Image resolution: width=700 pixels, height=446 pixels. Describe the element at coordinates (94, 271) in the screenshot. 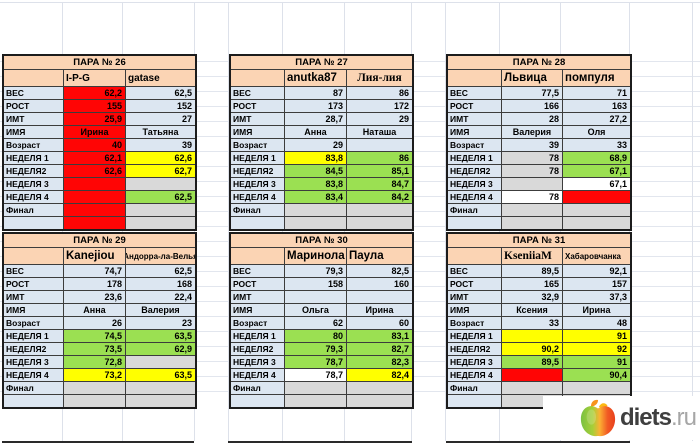

I see `cell: 74,7` at that location.